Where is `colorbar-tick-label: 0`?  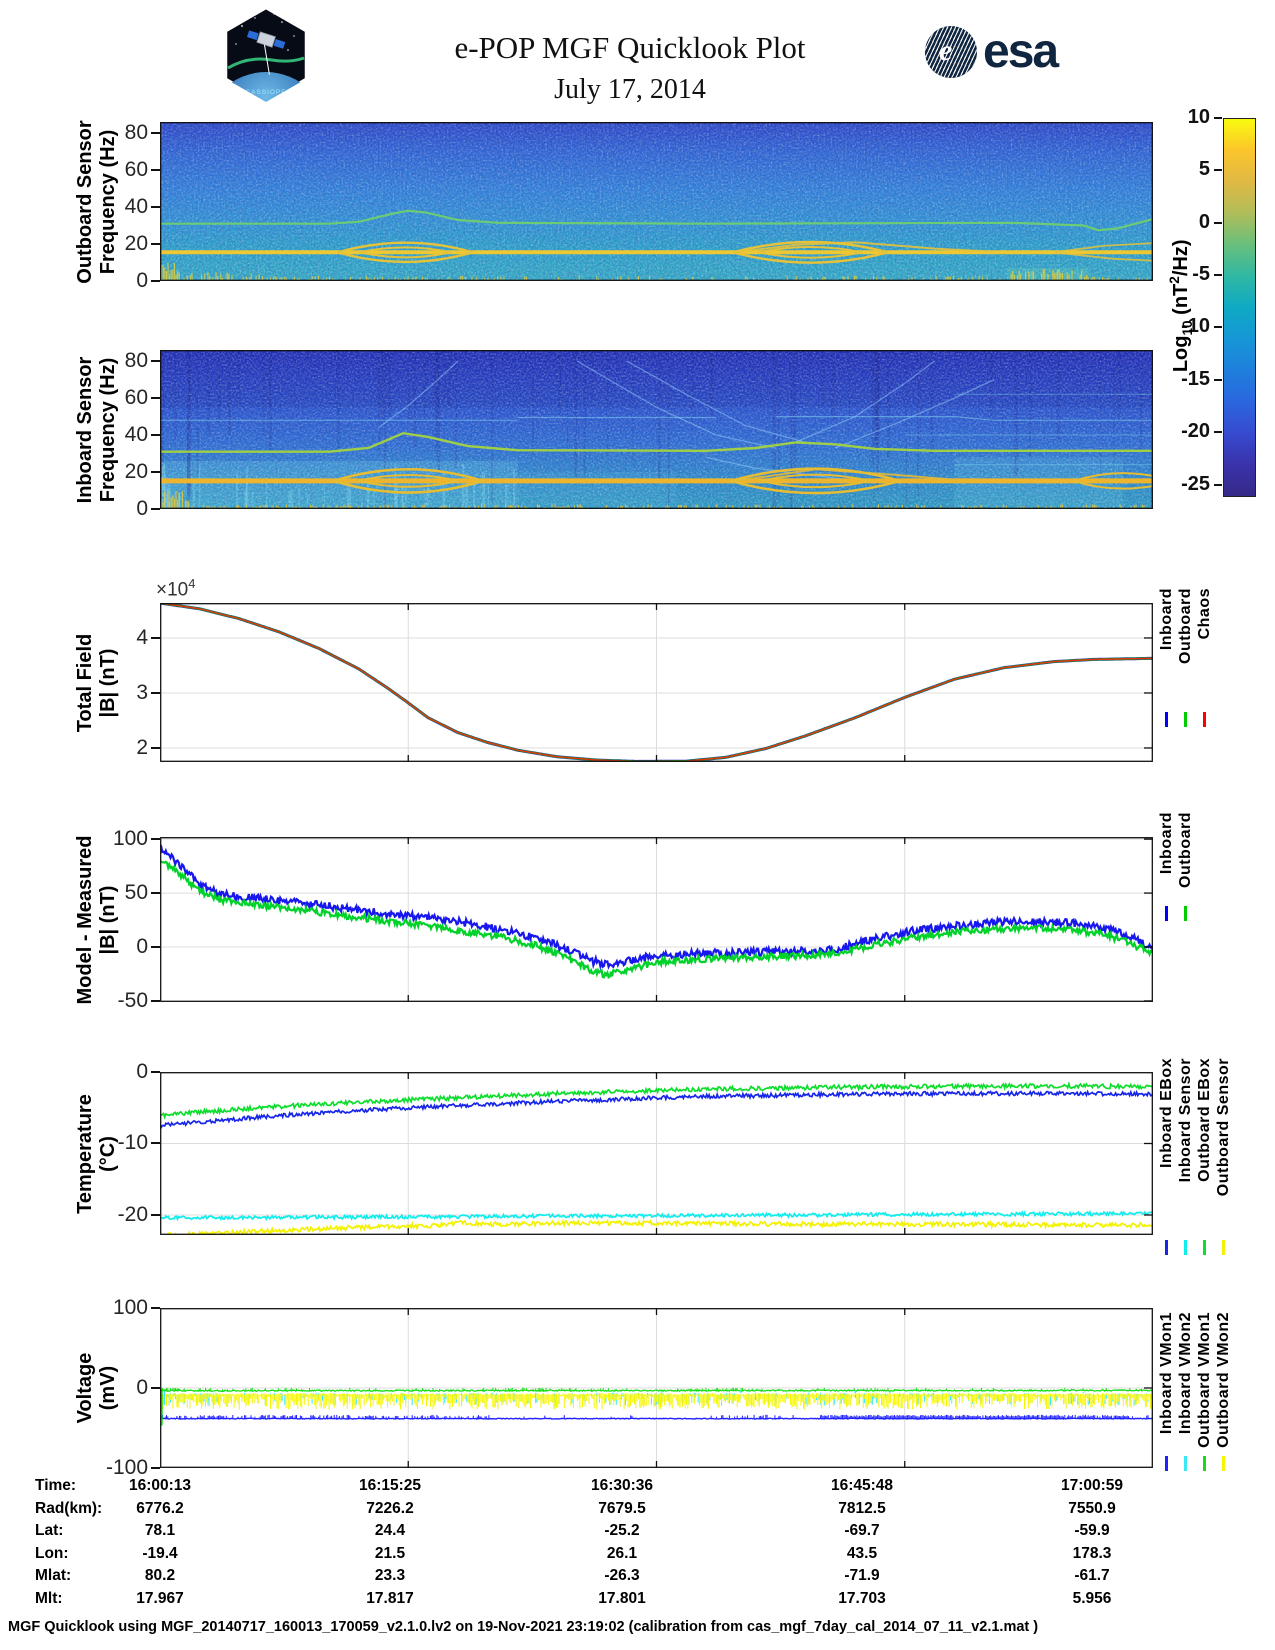
colorbar-tick-label: 0 is located at coordinates (1204, 221).